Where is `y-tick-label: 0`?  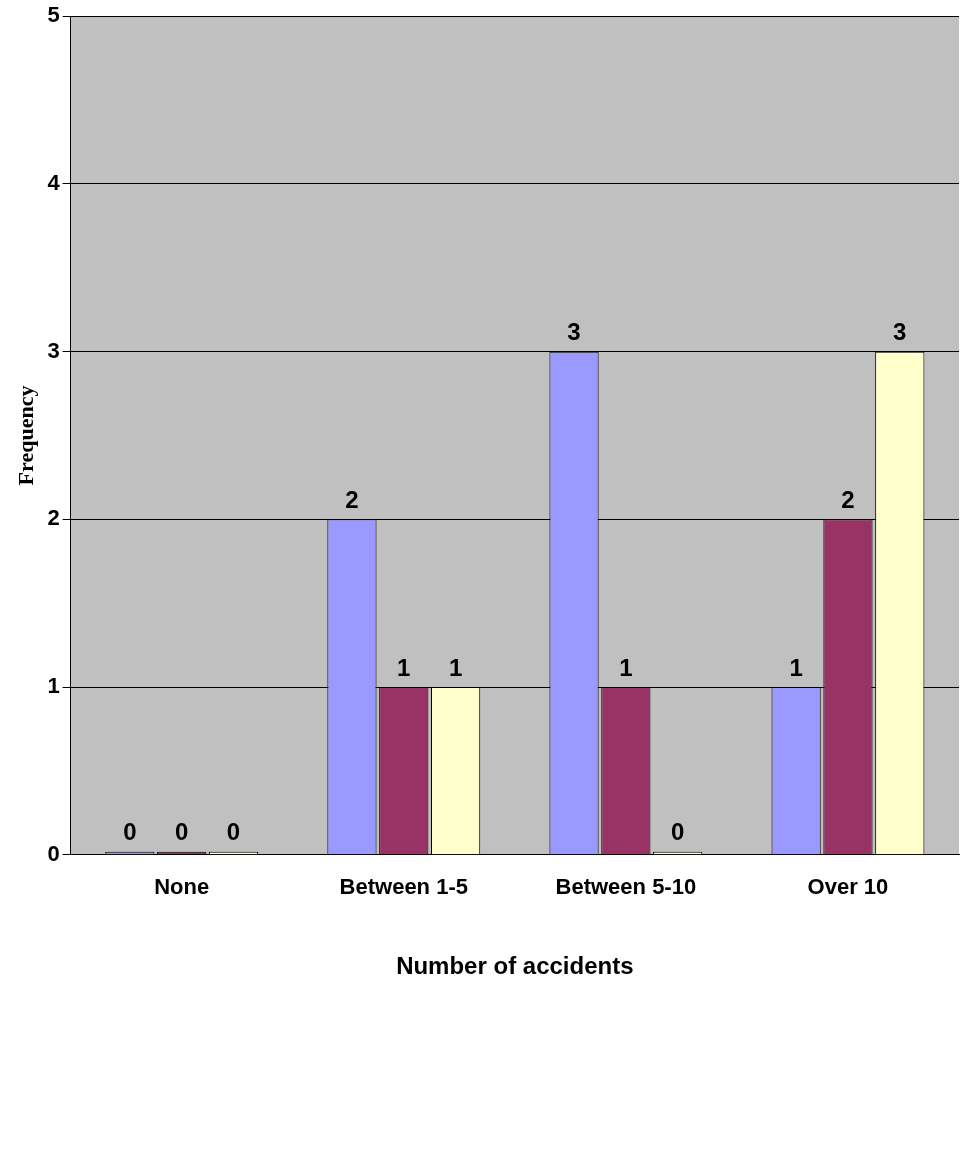
y-tick-label: 0 is located at coordinates (53, 853).